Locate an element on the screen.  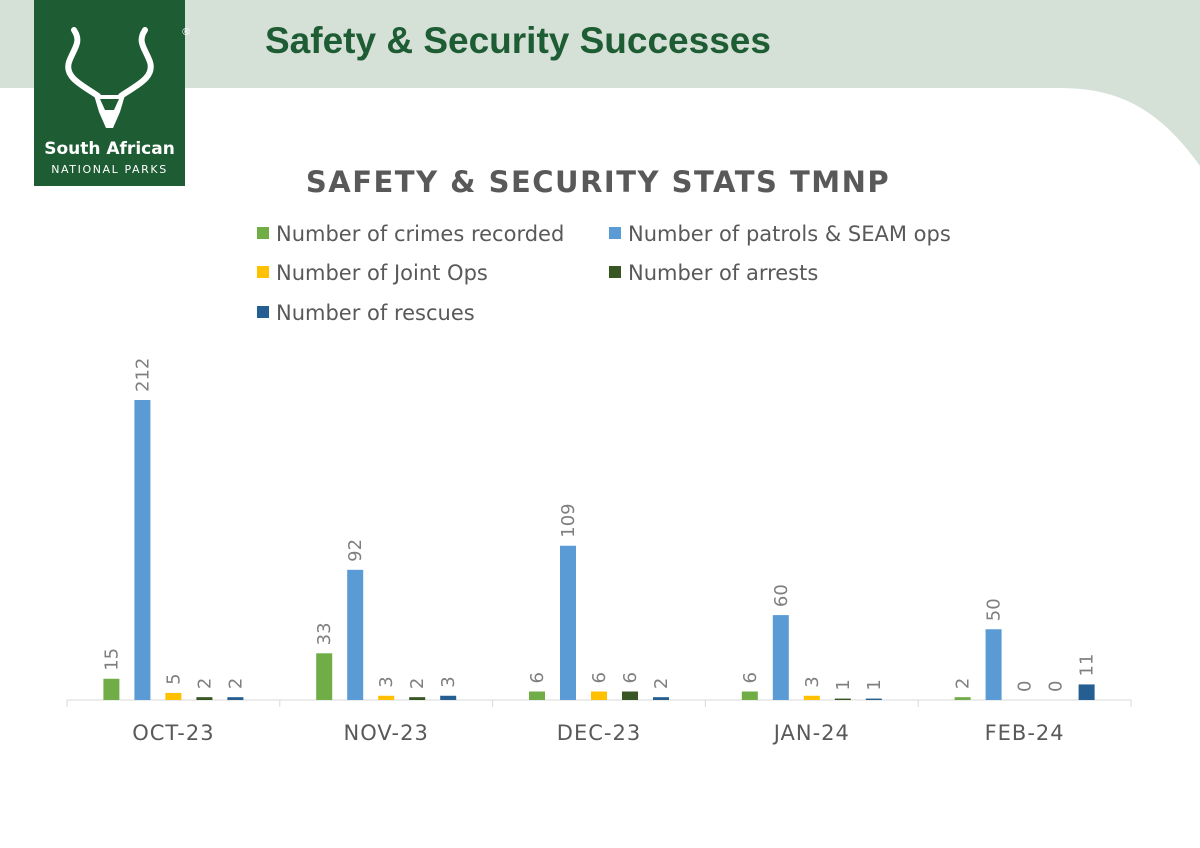
bar-jan-24-number-of-arrests is located at coordinates (842, 699).